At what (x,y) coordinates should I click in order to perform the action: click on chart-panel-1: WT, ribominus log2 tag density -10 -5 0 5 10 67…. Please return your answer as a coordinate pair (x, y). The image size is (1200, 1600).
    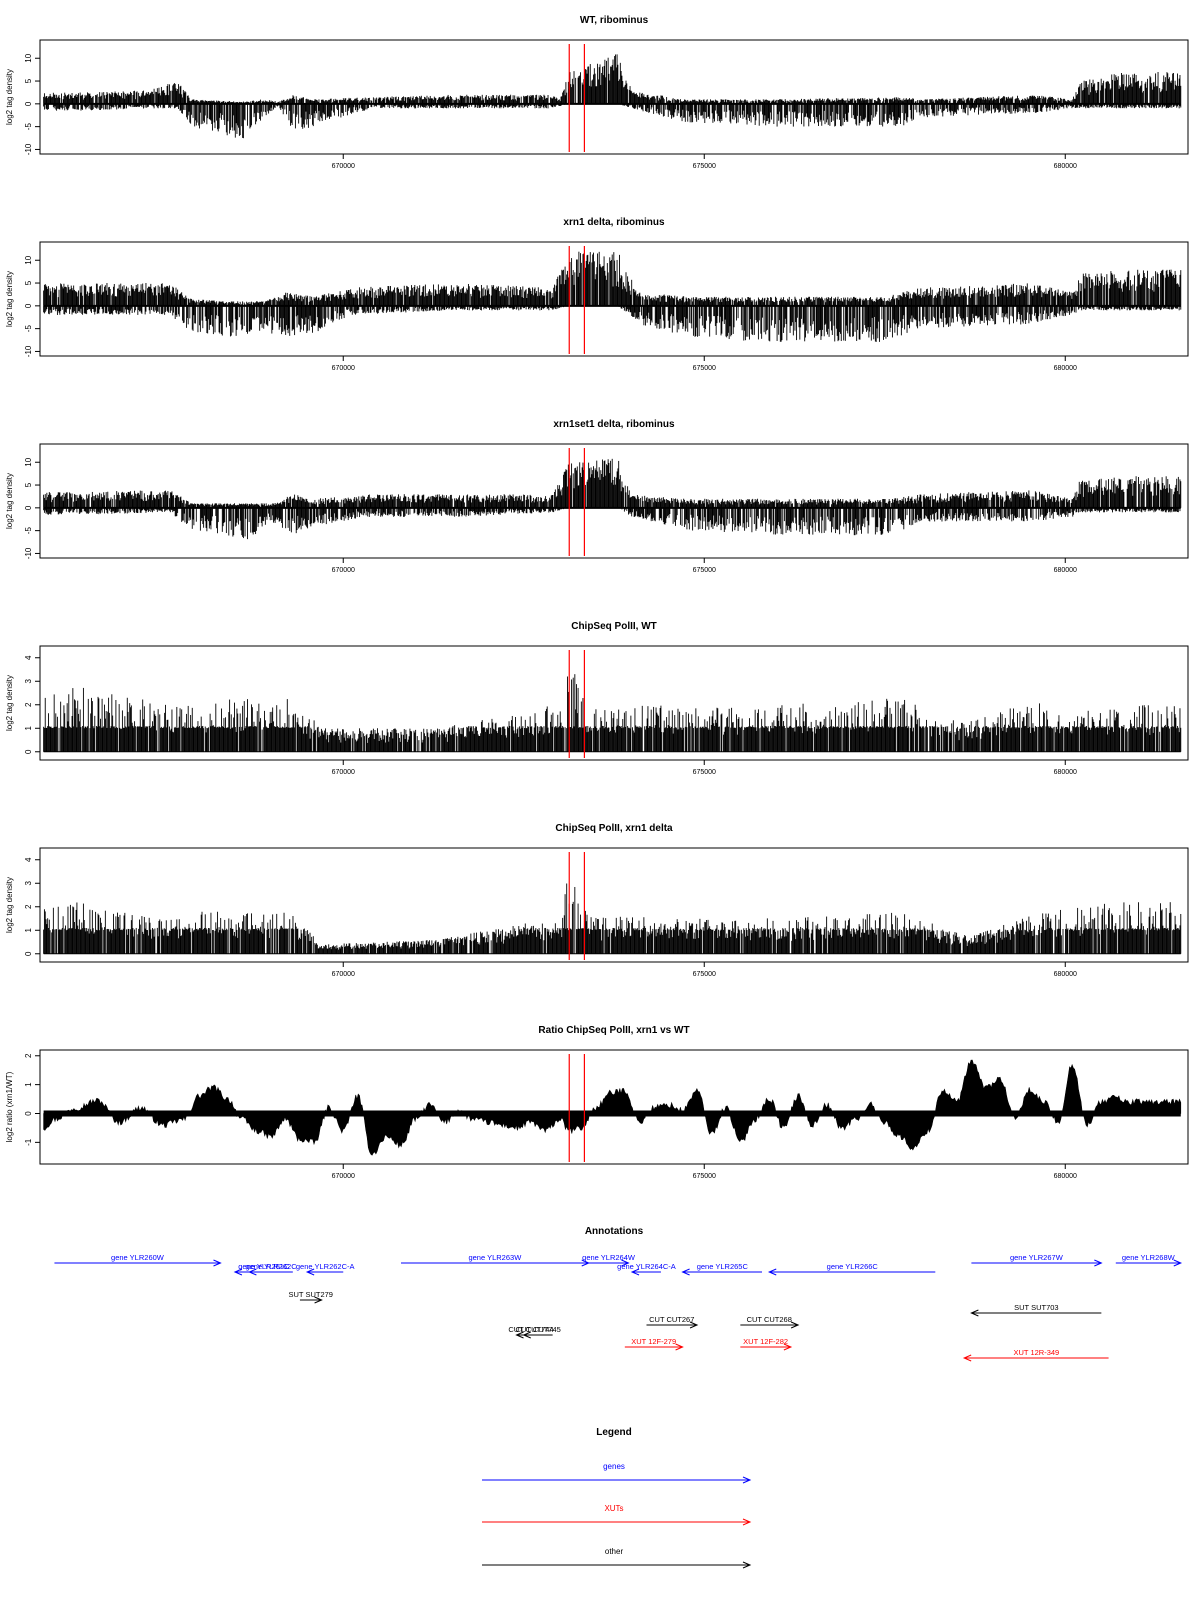
    Looking at the image, I should click on (597, 92).